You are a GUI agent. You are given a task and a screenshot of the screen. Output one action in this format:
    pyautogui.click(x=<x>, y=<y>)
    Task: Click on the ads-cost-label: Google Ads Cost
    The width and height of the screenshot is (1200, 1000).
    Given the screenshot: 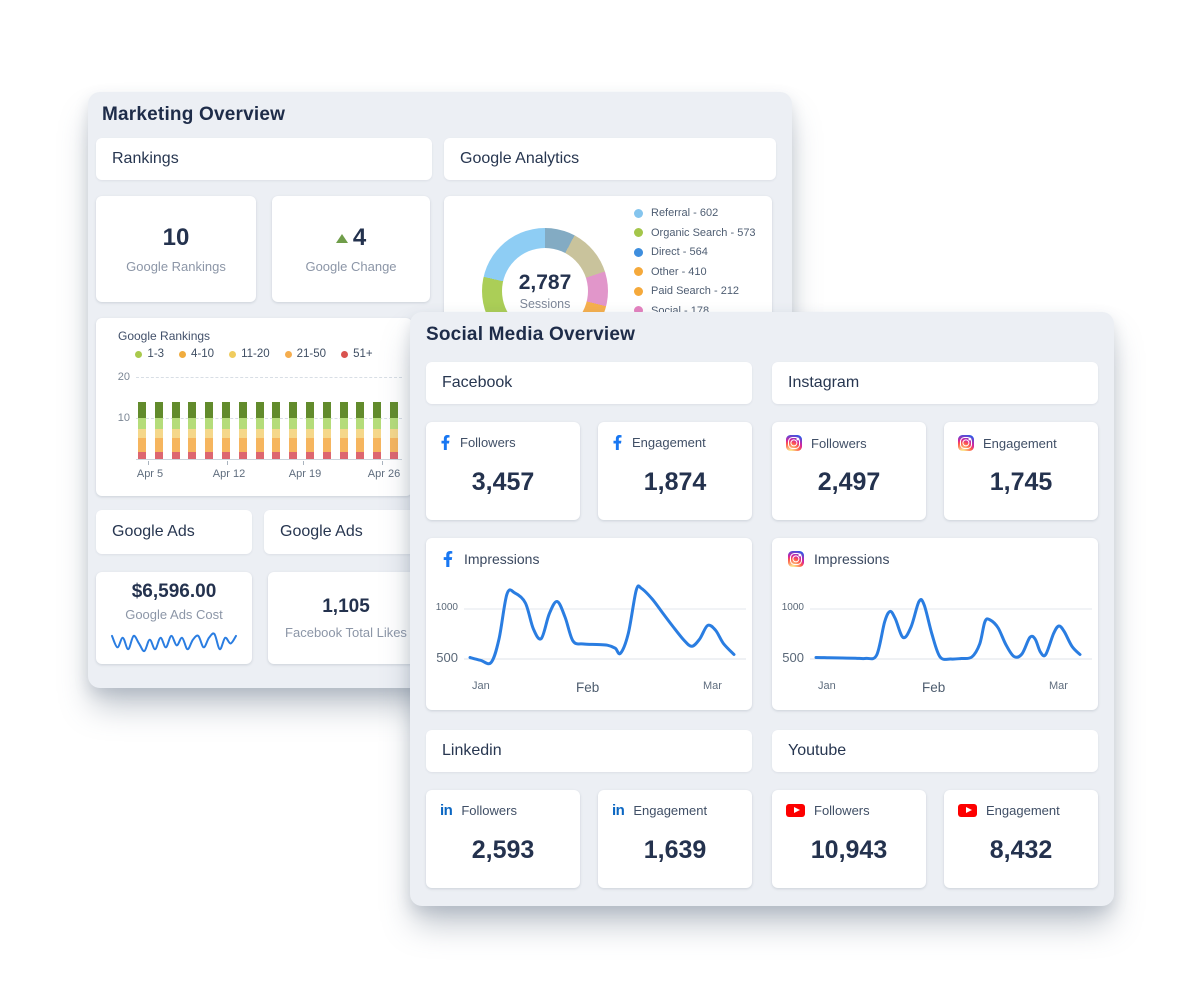 What is the action you would take?
    pyautogui.click(x=174, y=614)
    